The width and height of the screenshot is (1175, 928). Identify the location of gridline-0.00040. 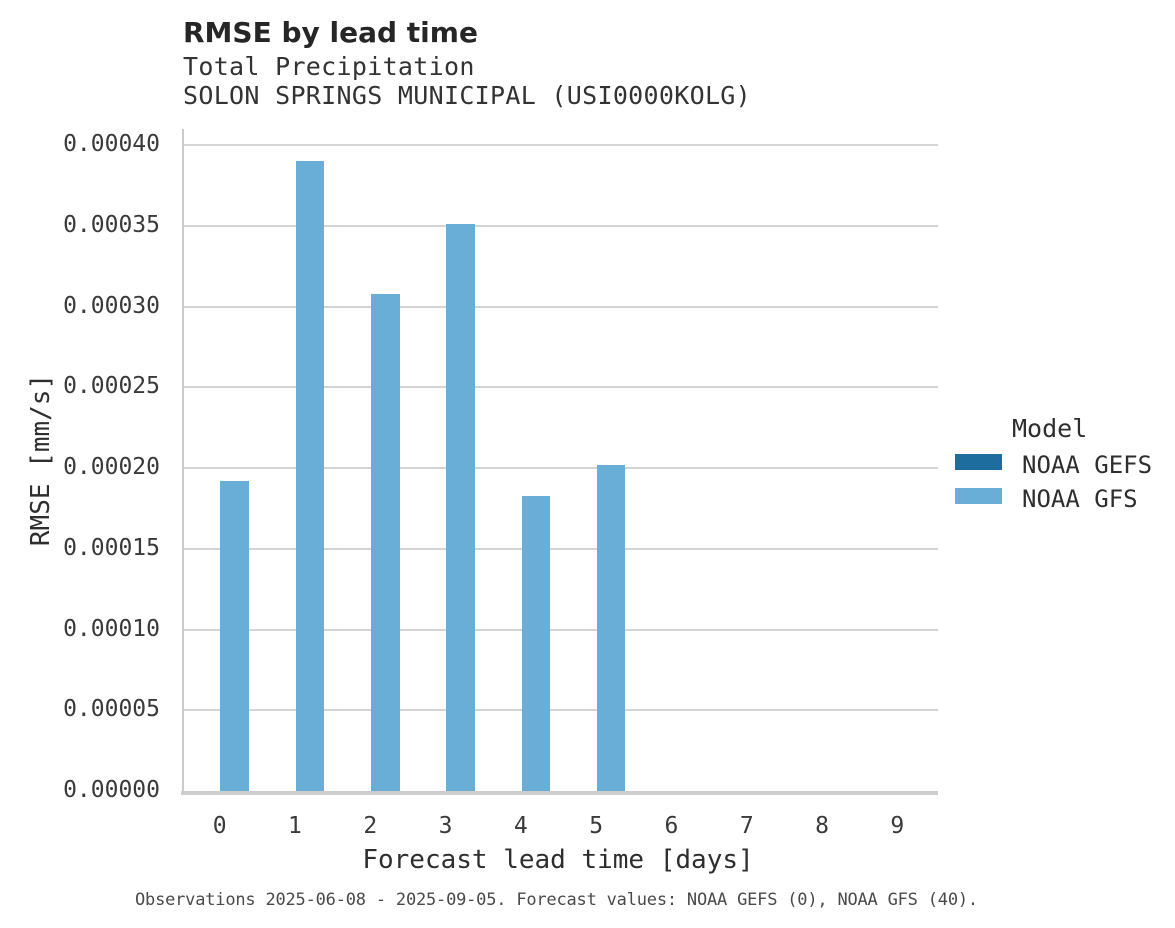
(560, 145).